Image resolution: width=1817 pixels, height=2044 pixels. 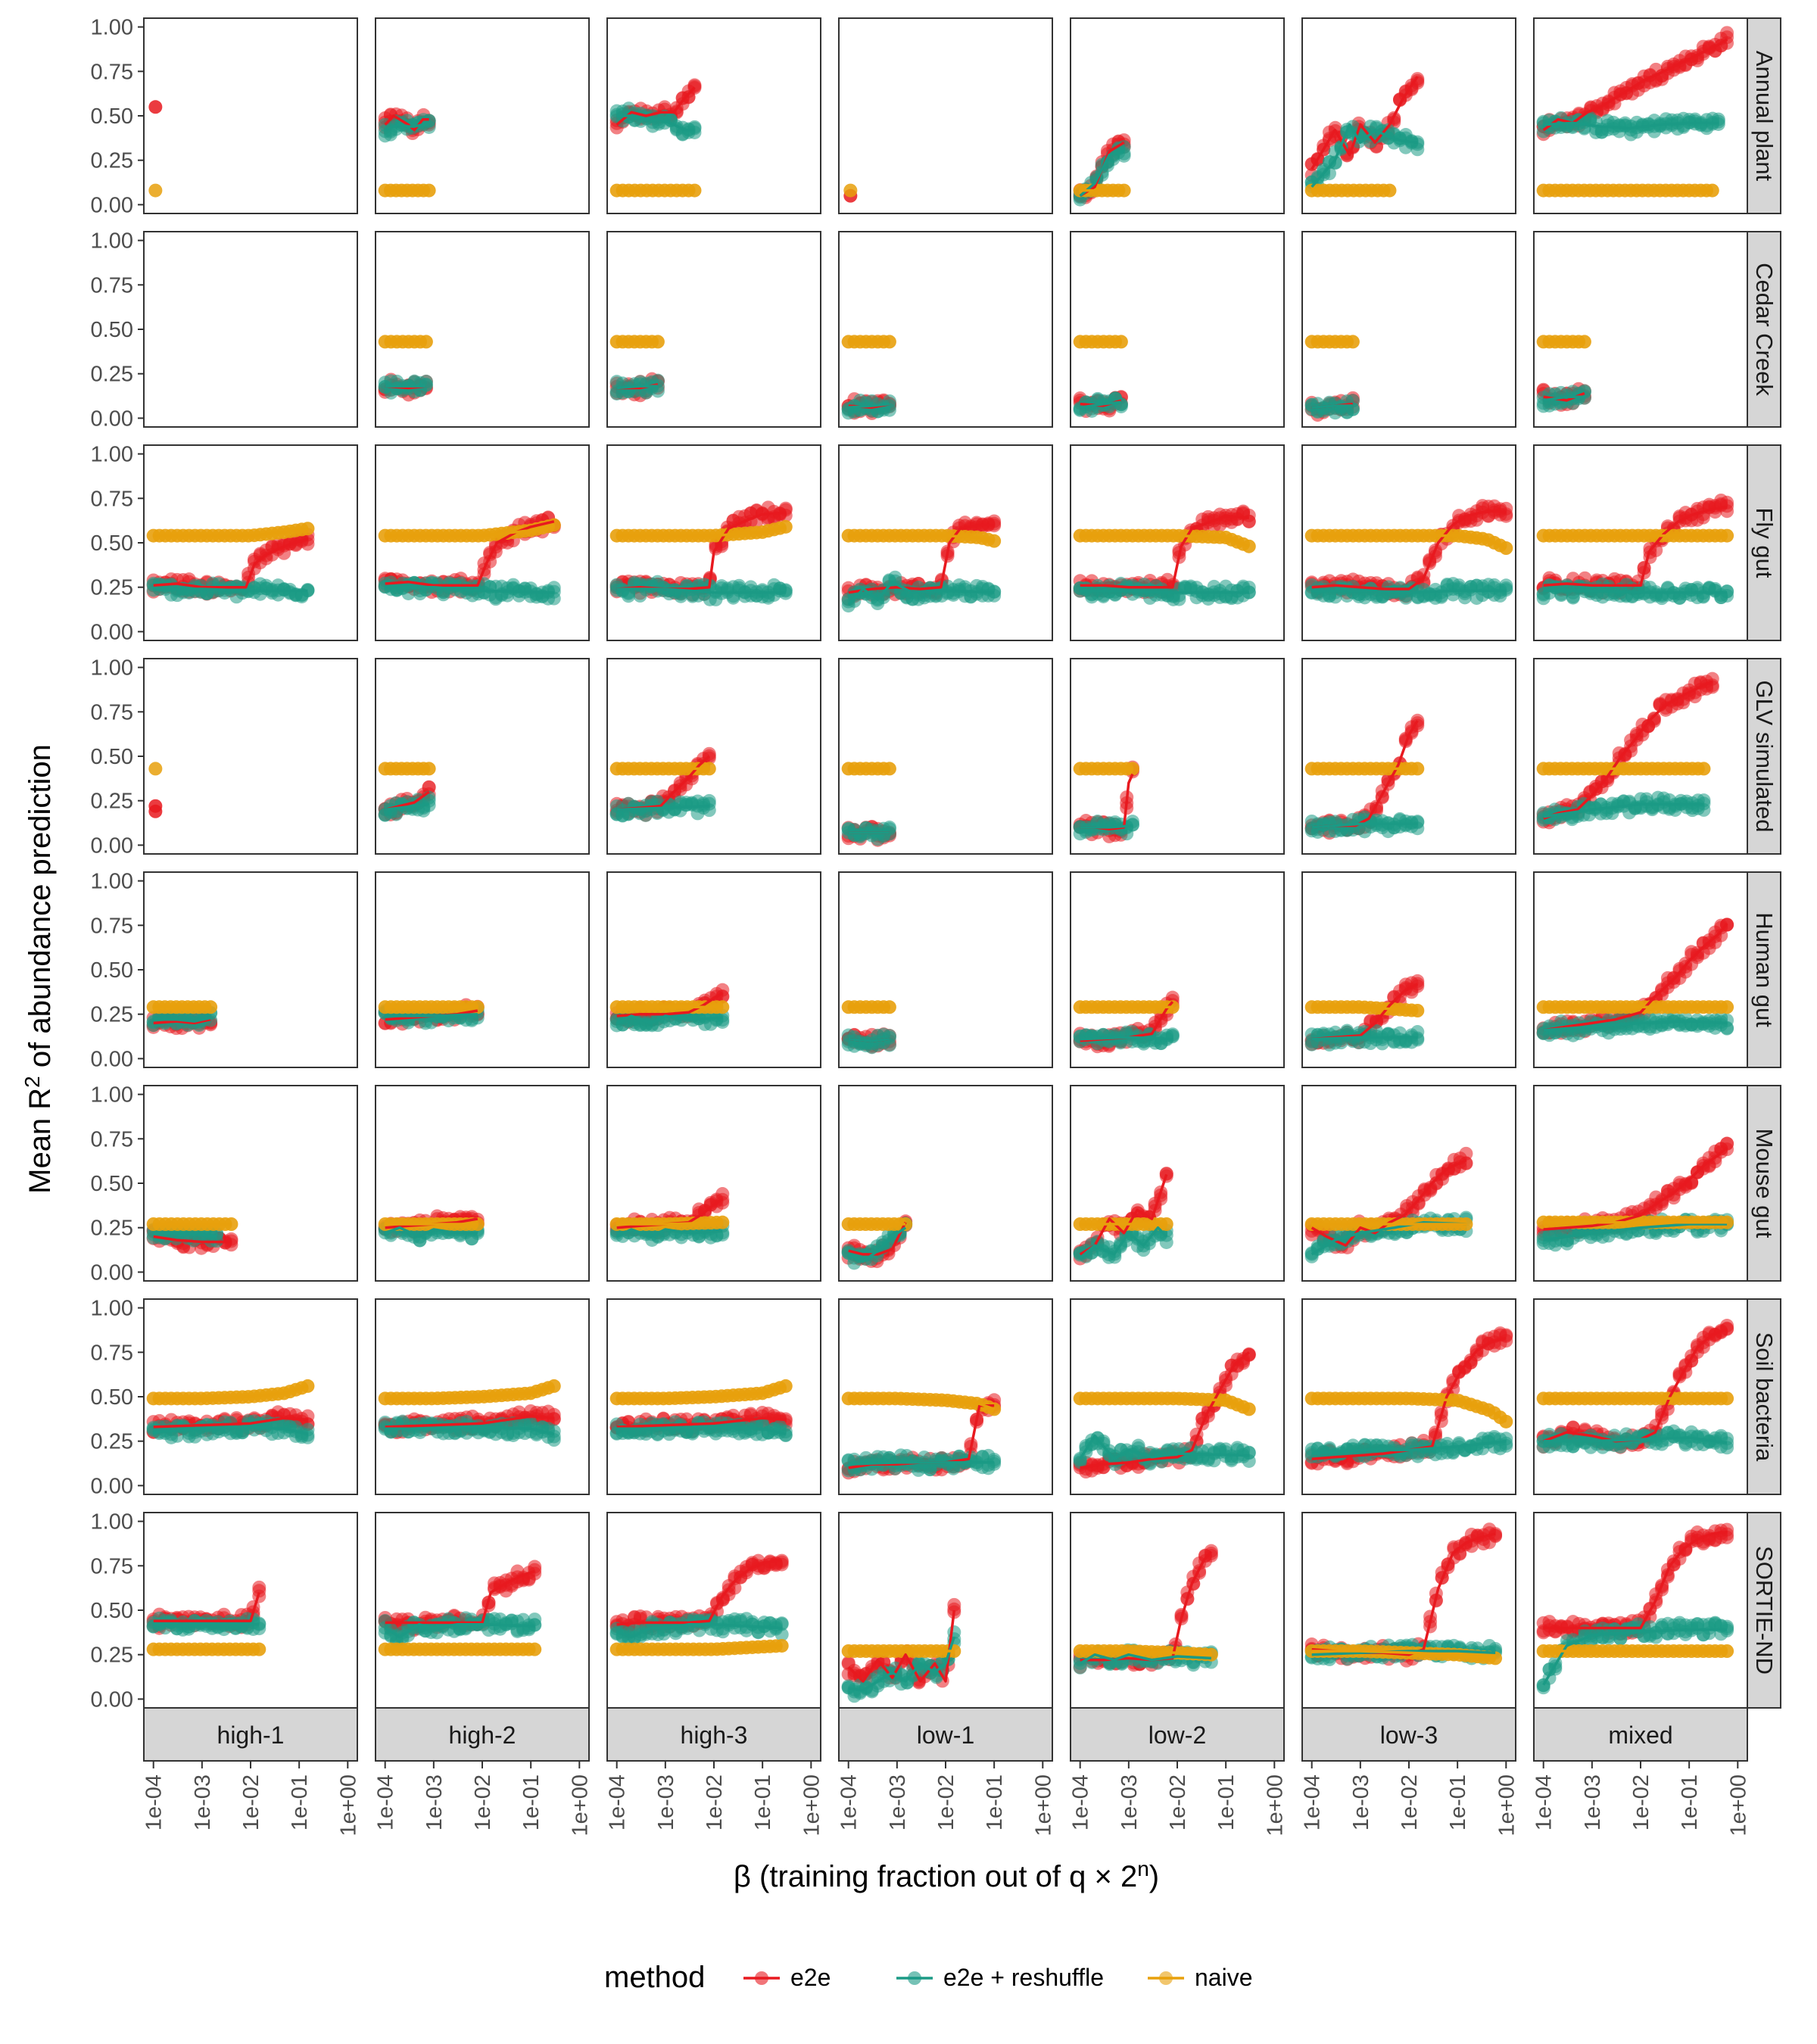 I want to click on row-strip-label: Human gut, so click(x=1764, y=970).